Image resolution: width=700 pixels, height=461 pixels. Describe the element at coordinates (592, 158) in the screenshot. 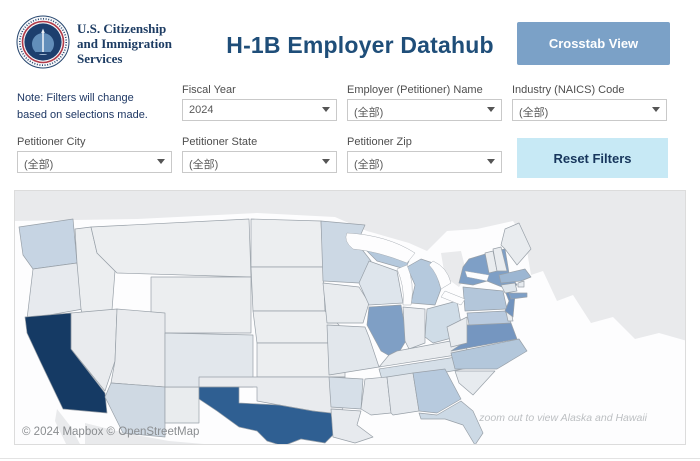

I see `reset-filters-button: Reset Filters` at that location.